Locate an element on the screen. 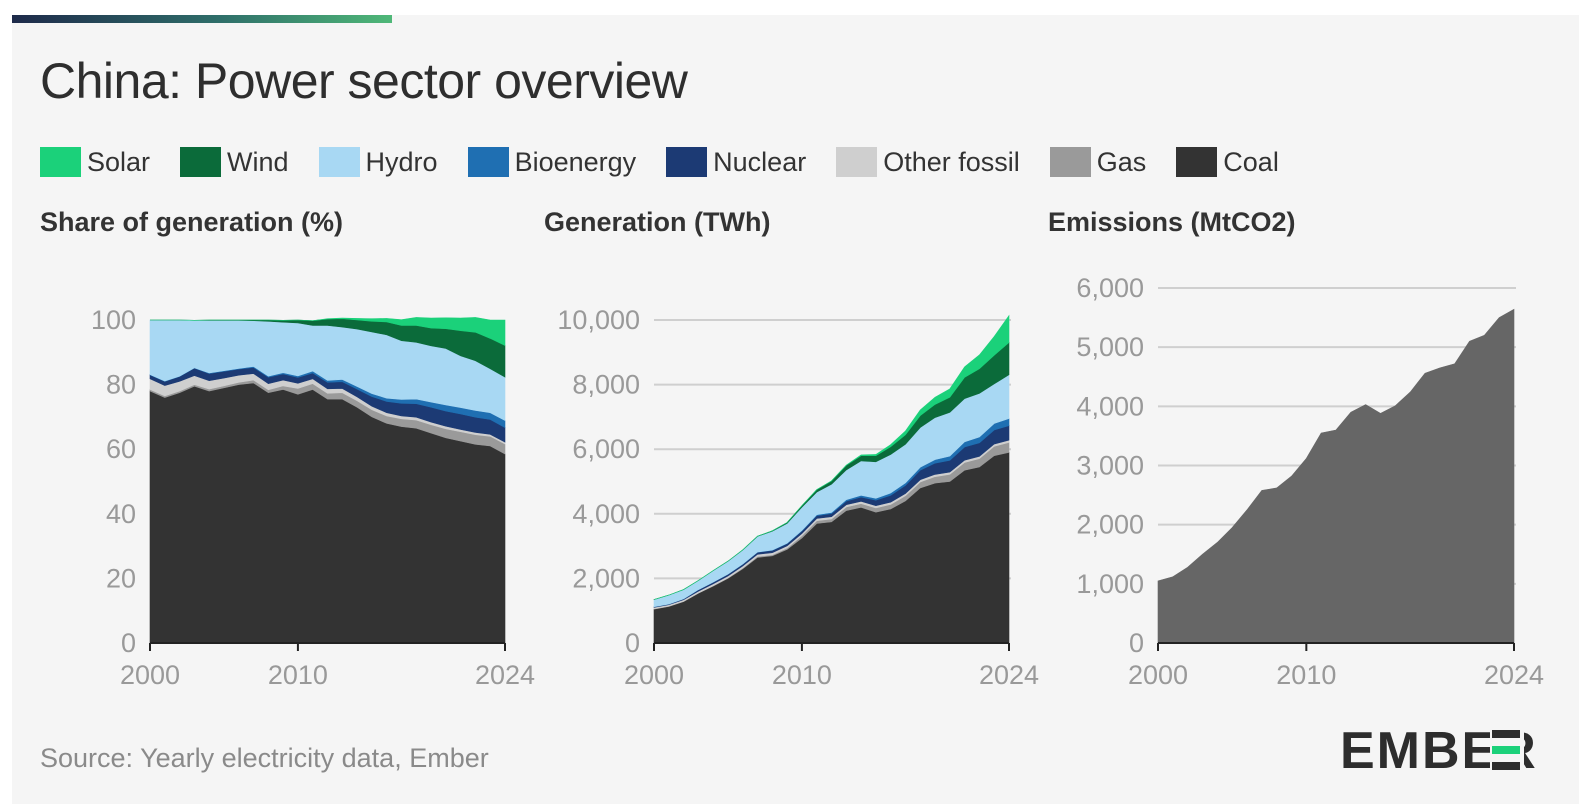 This screenshot has width=1579, height=804. share-y-tick-label: 60 is located at coordinates (121, 449).